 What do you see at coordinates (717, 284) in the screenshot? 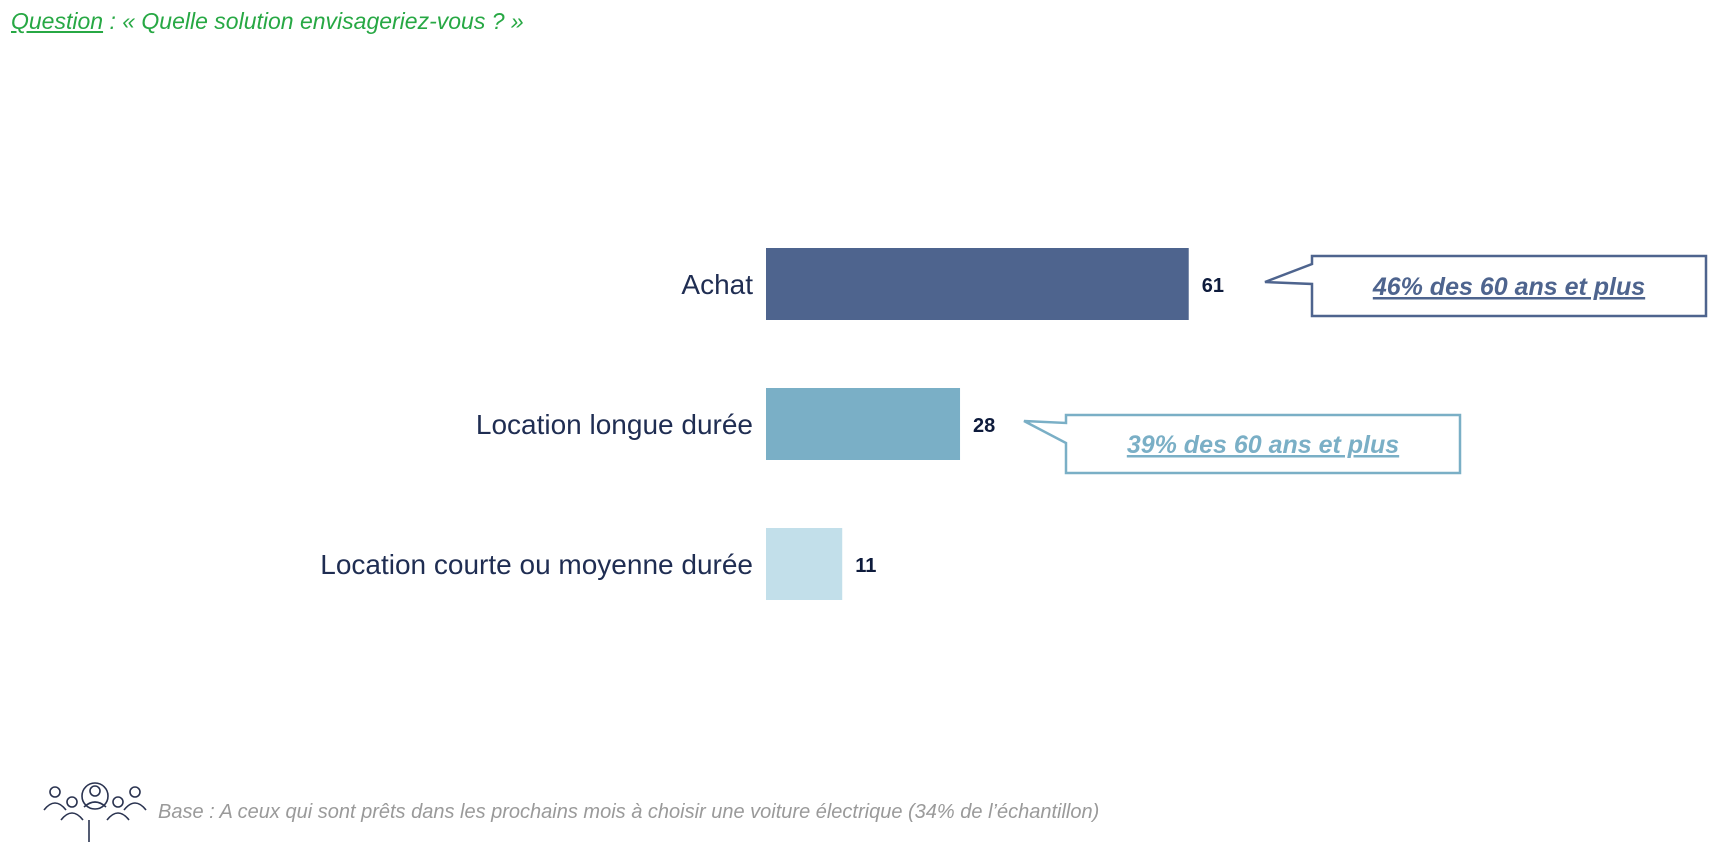
I see `category-label: Achat` at bounding box center [717, 284].